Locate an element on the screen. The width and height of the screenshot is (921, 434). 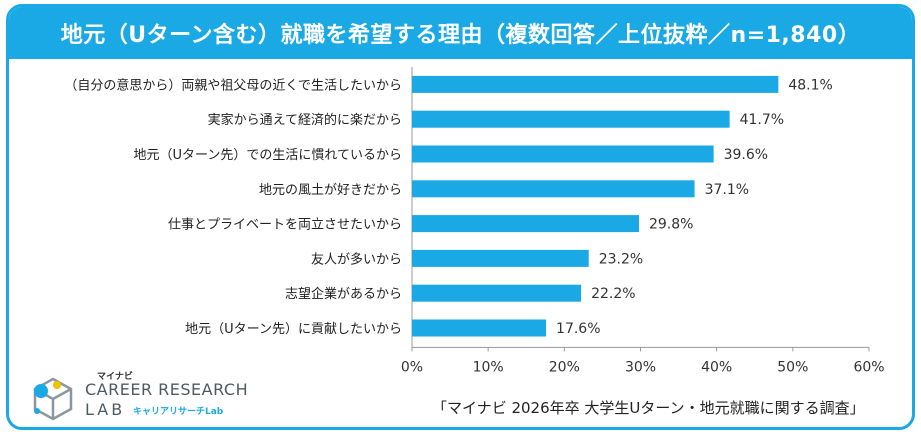
category-label: 地元（Uターン先）での生活に慣れているから is located at coordinates (268, 155).